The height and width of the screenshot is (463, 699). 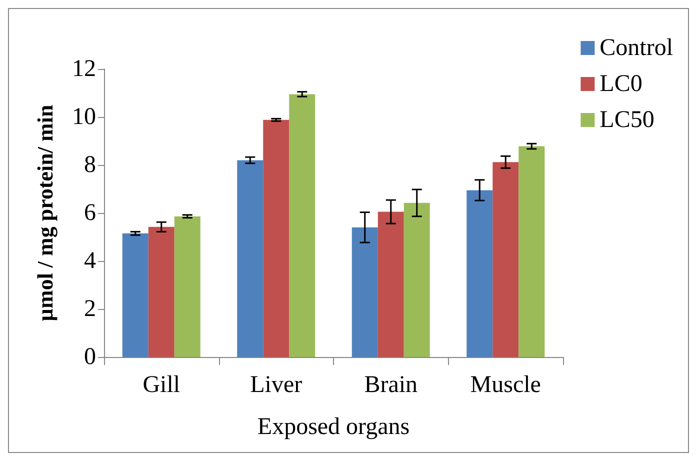 I want to click on y-tick-label: 2, so click(x=90, y=309).